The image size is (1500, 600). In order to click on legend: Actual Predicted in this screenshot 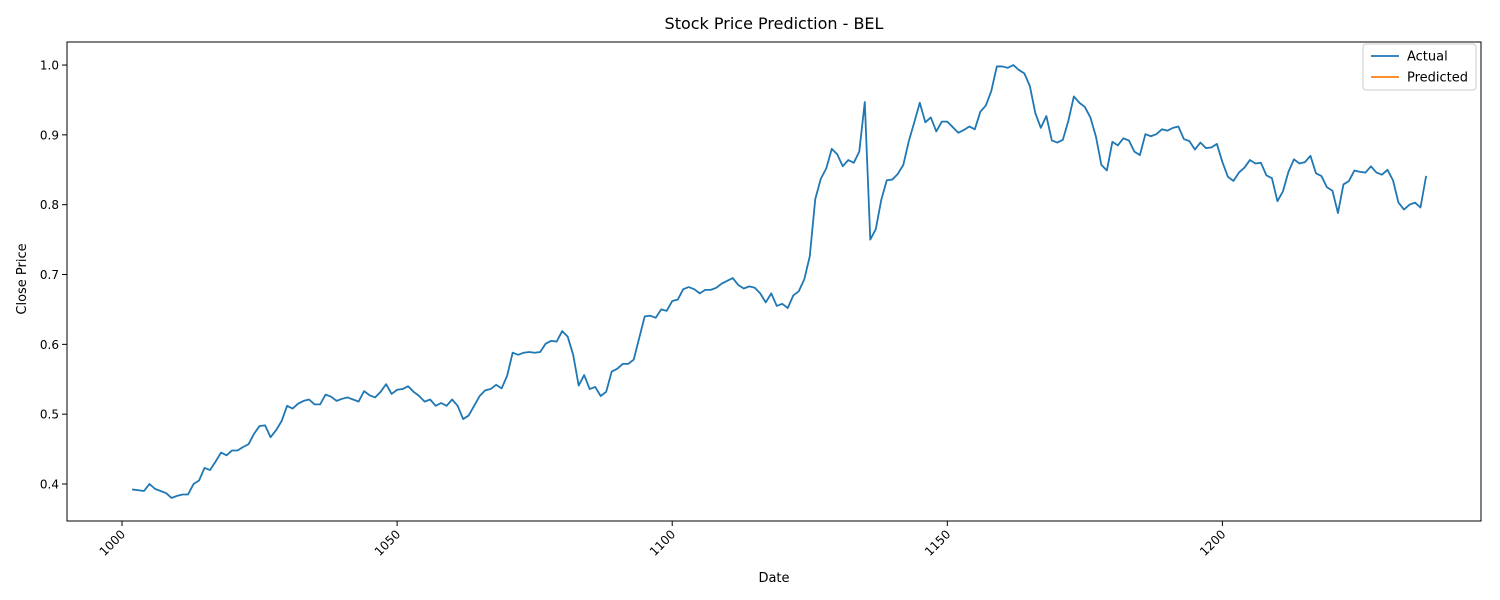, I will do `click(1419, 67)`.